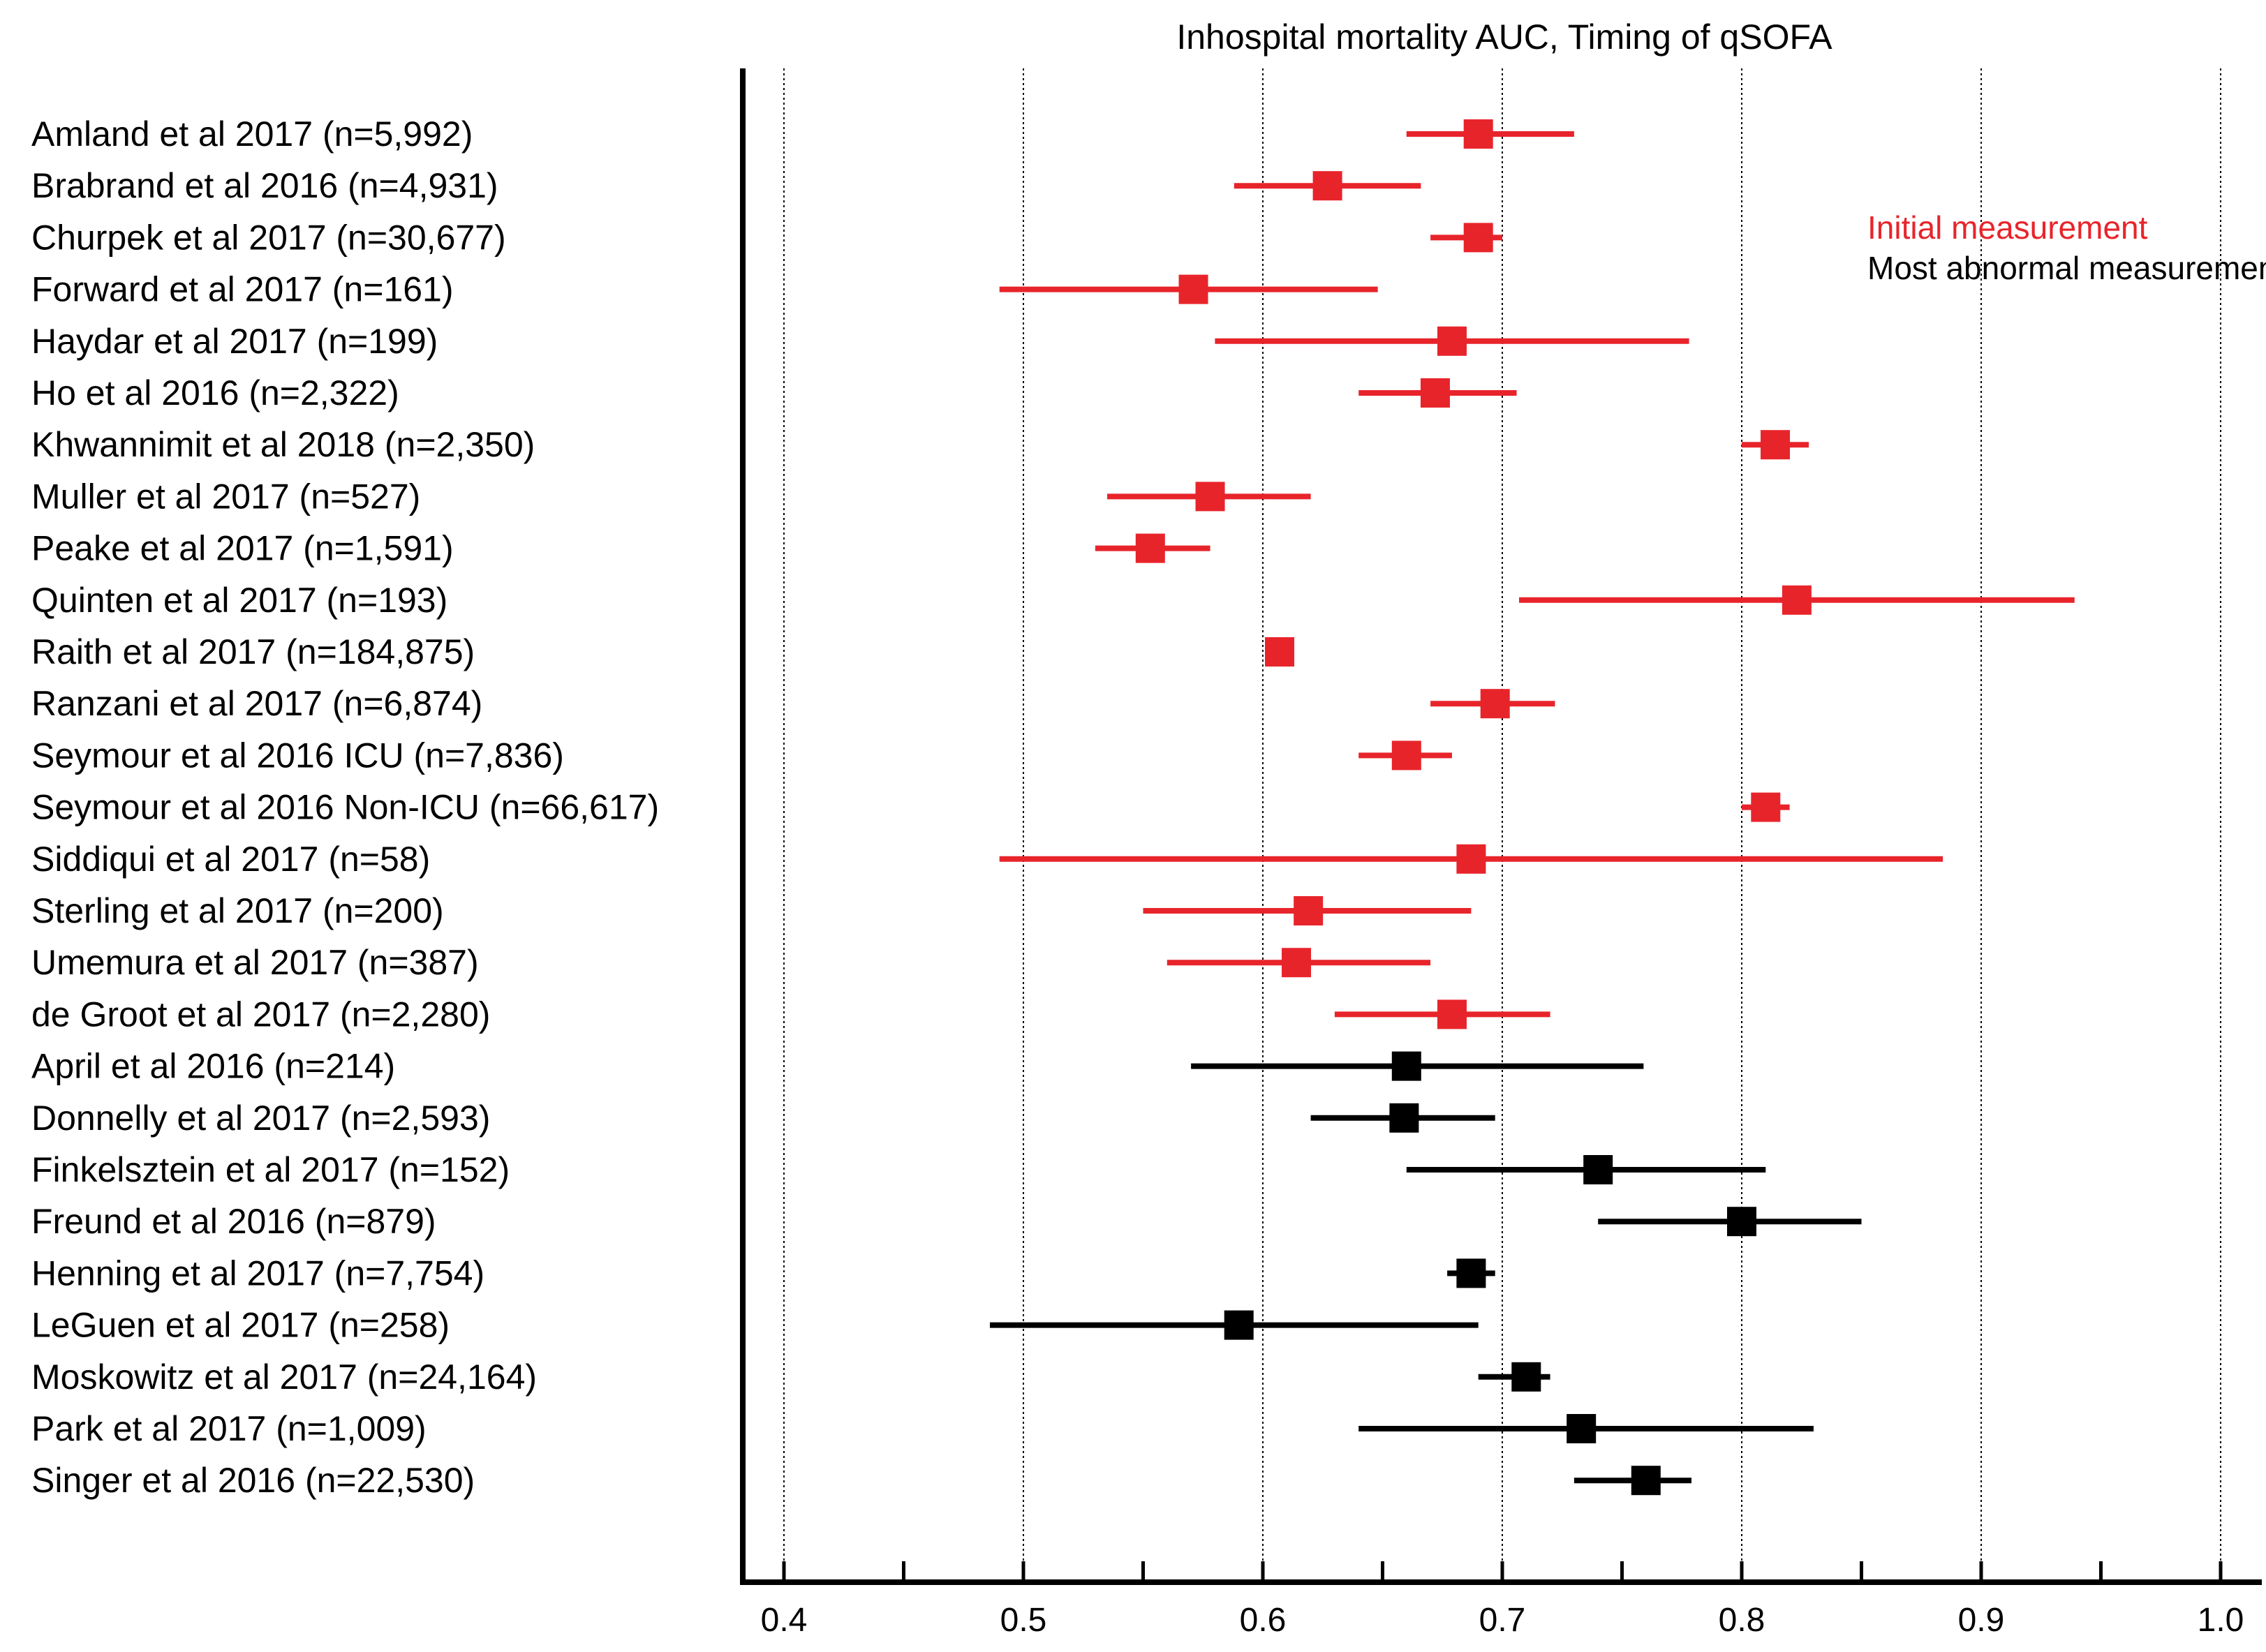 This screenshot has width=2266, height=1652. I want to click on study-label: Seymour et al 2016 Non-ICU (n=66,617), so click(345, 807).